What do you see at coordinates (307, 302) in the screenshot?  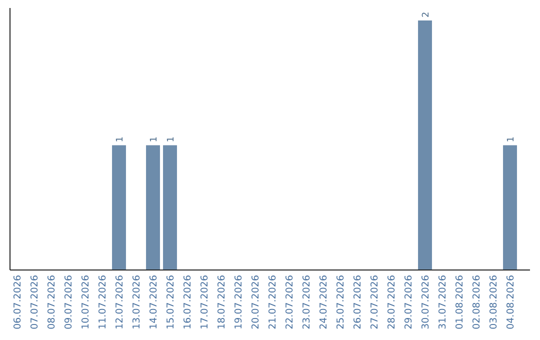 I see `x-tick-label: 23.07.2026` at bounding box center [307, 302].